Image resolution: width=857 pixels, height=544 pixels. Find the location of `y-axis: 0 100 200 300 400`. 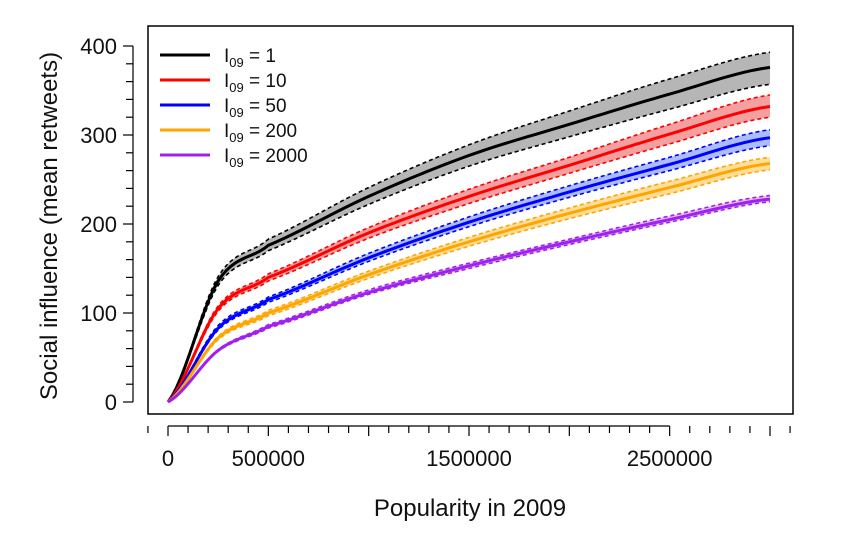

y-axis: 0 100 200 300 400 is located at coordinates (107, 224).